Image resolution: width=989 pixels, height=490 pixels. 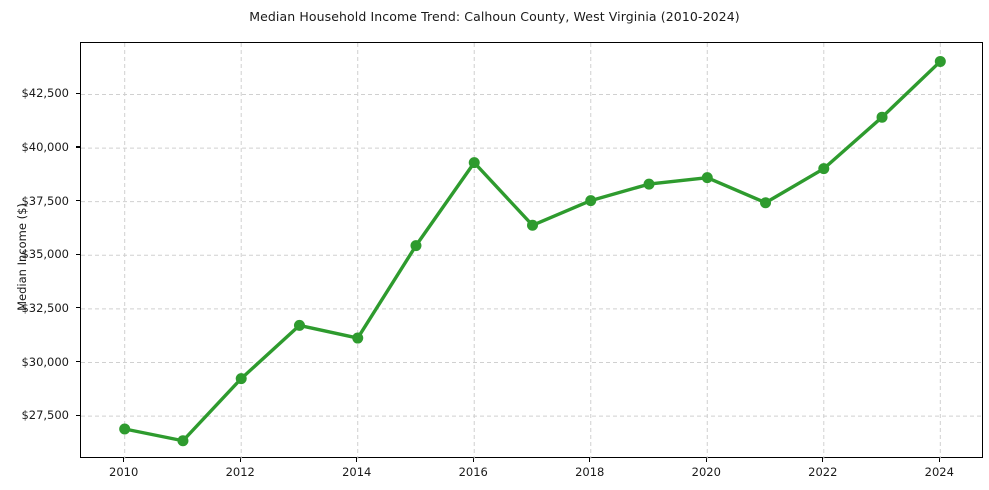 What do you see at coordinates (45, 93) in the screenshot?
I see `y-tick-label: $42,500` at bounding box center [45, 93].